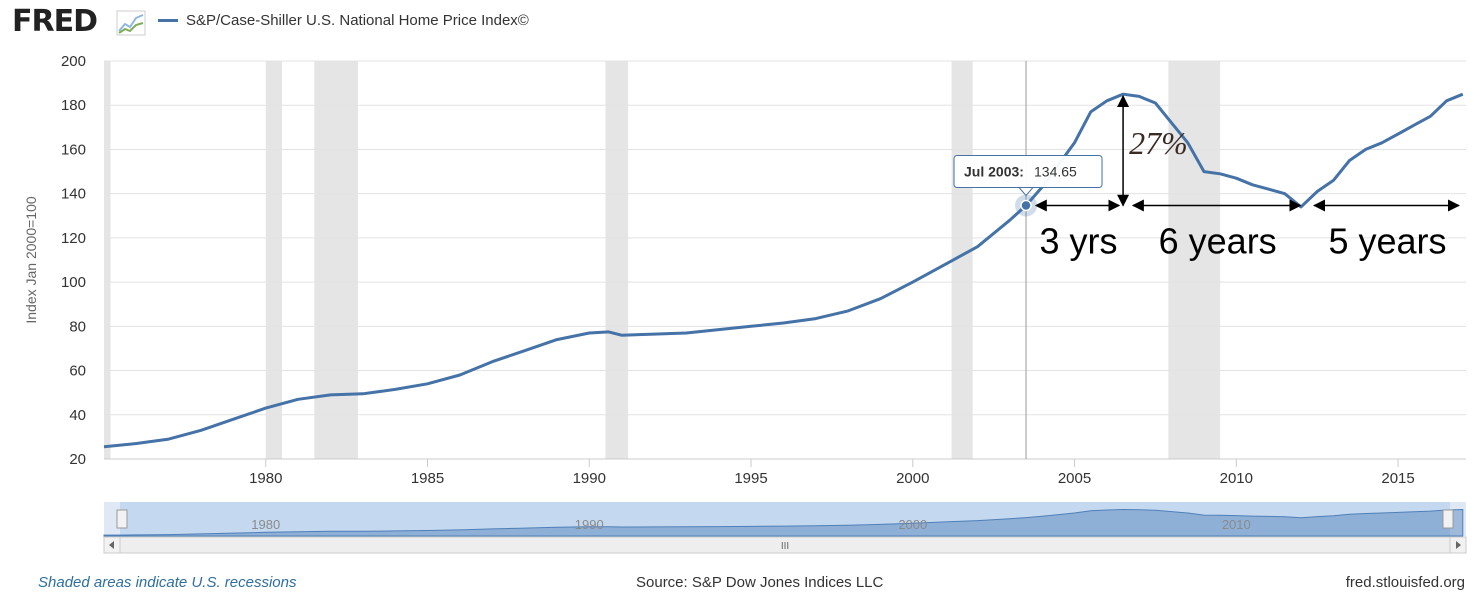  What do you see at coordinates (832, 473) in the screenshot?
I see `x-axis: 1980 1985 1990 1995 2000 2005 2010 2015` at bounding box center [832, 473].